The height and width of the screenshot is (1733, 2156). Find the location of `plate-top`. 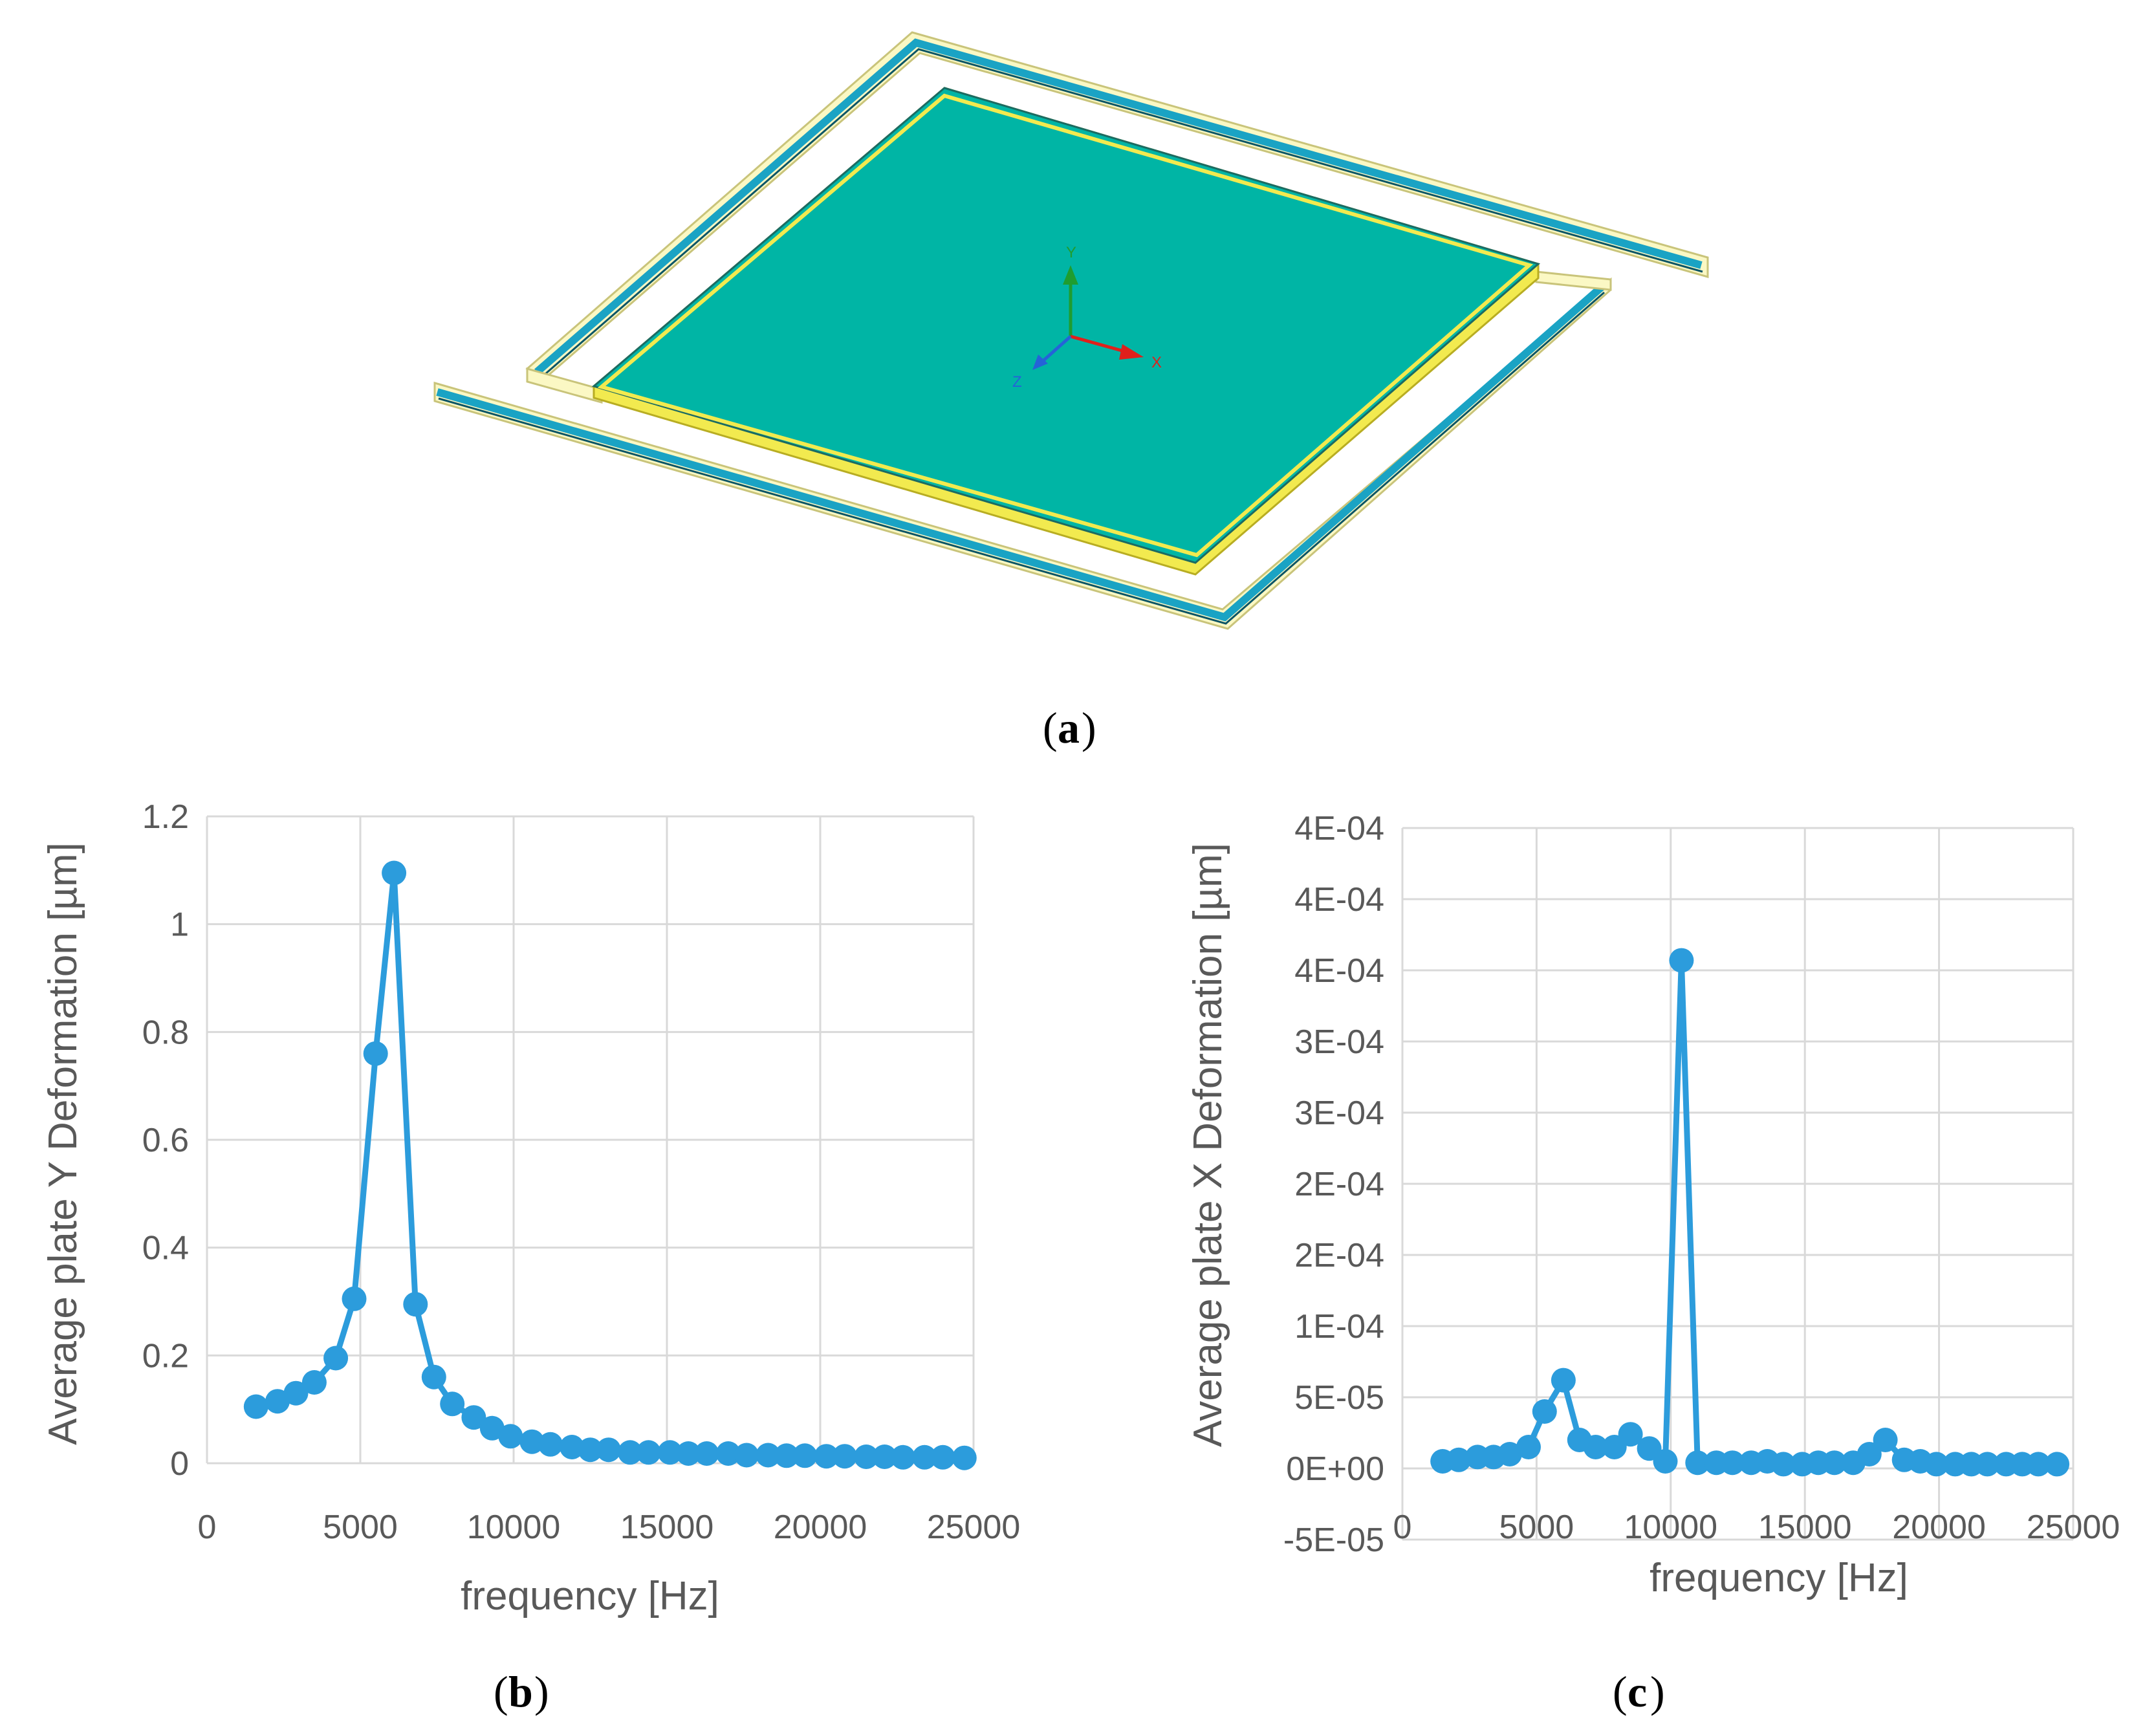

plate-top is located at coordinates (1066, 325).